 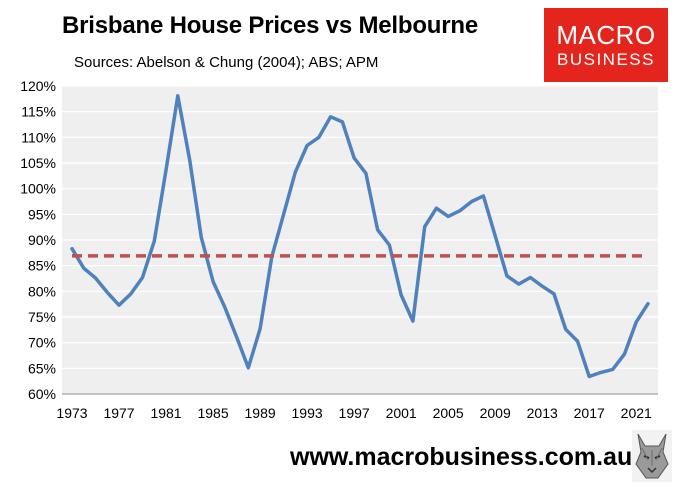 I want to click on logo-line-2: BUSINESS, so click(x=606, y=59).